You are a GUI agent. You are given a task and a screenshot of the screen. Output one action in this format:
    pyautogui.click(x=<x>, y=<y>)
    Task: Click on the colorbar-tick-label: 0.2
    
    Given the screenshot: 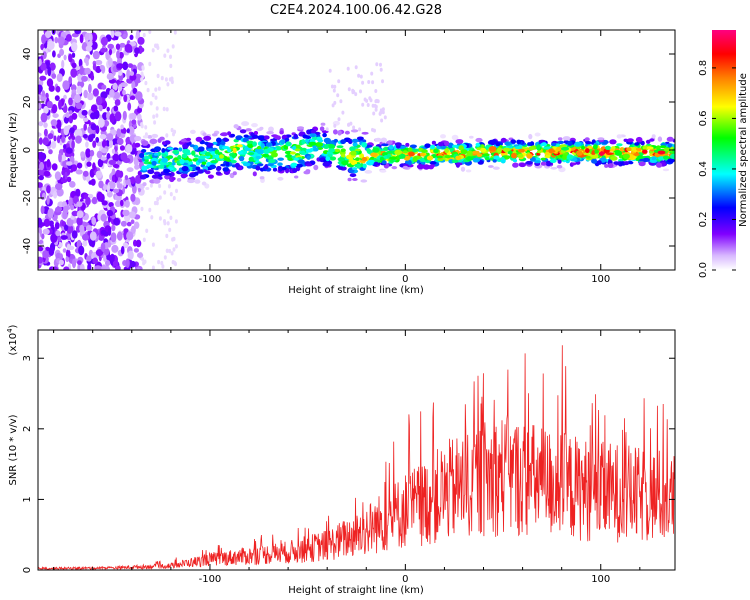 What is the action you would take?
    pyautogui.click(x=703, y=220)
    